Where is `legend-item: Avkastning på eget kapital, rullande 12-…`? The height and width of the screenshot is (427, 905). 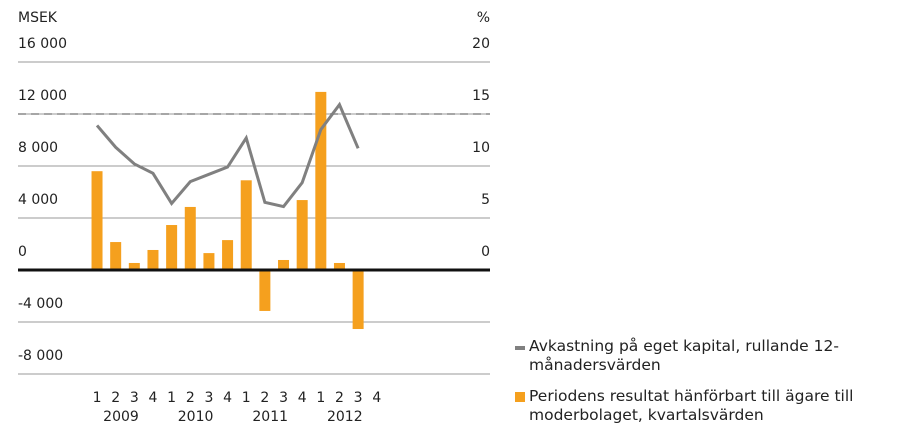
legend-item: Avkastning på eget kapital, rullande 12-… is located at coordinates (707, 356).